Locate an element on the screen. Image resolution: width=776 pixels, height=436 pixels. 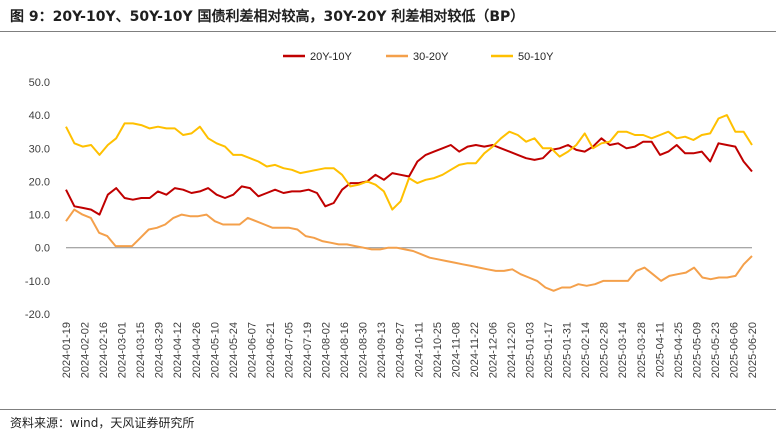
source-note: 资料来源：wind，天风证券研究所 is located at coordinates (102, 423).